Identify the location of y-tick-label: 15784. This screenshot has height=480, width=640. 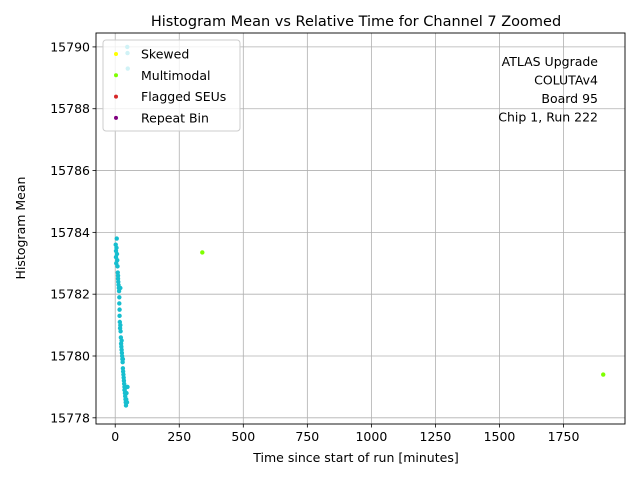
(70, 232).